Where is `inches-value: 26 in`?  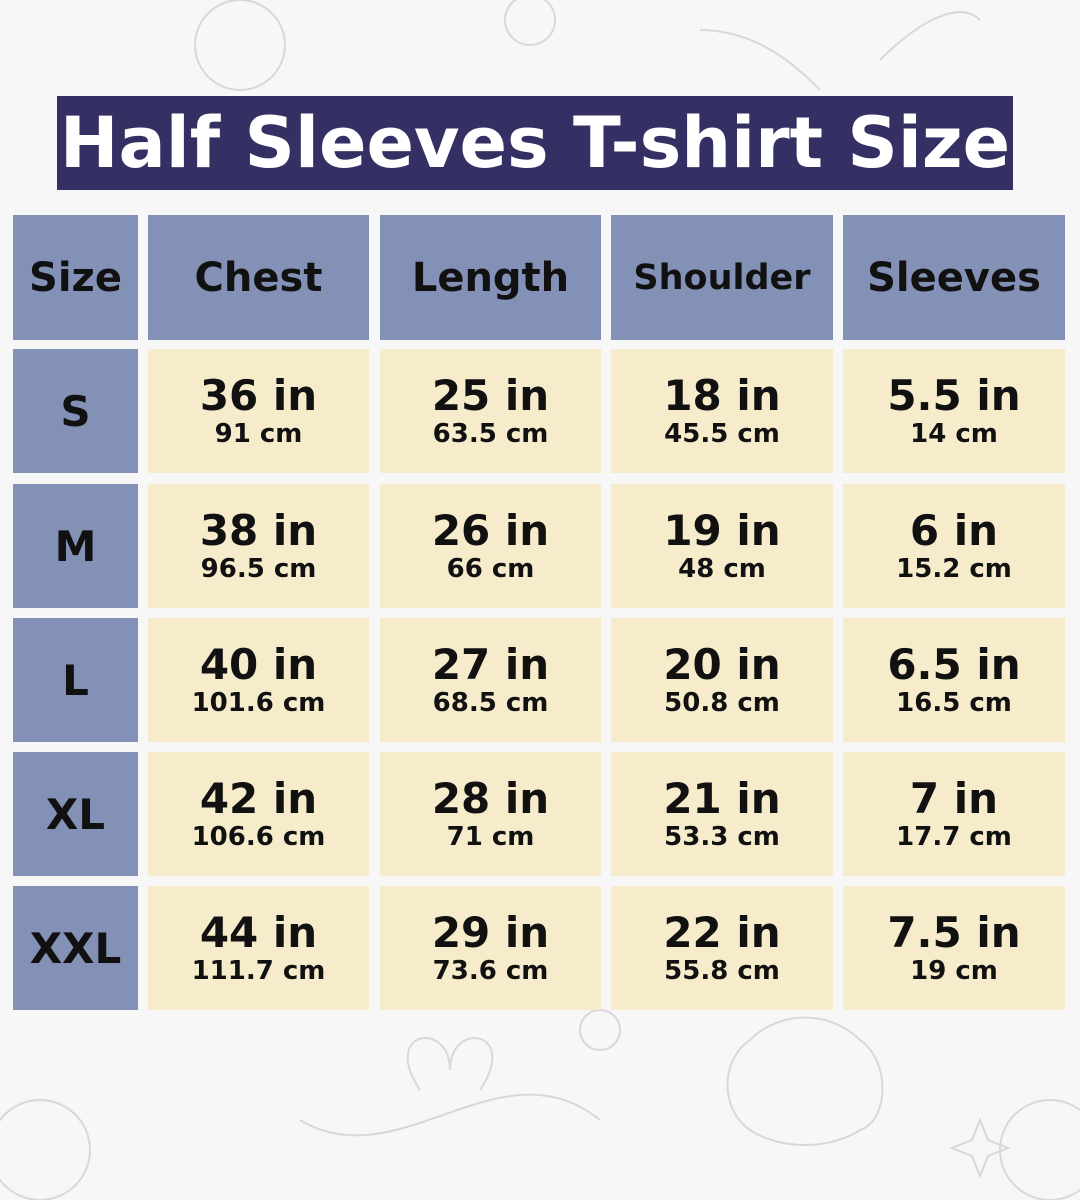 inches-value: 26 in is located at coordinates (490, 530).